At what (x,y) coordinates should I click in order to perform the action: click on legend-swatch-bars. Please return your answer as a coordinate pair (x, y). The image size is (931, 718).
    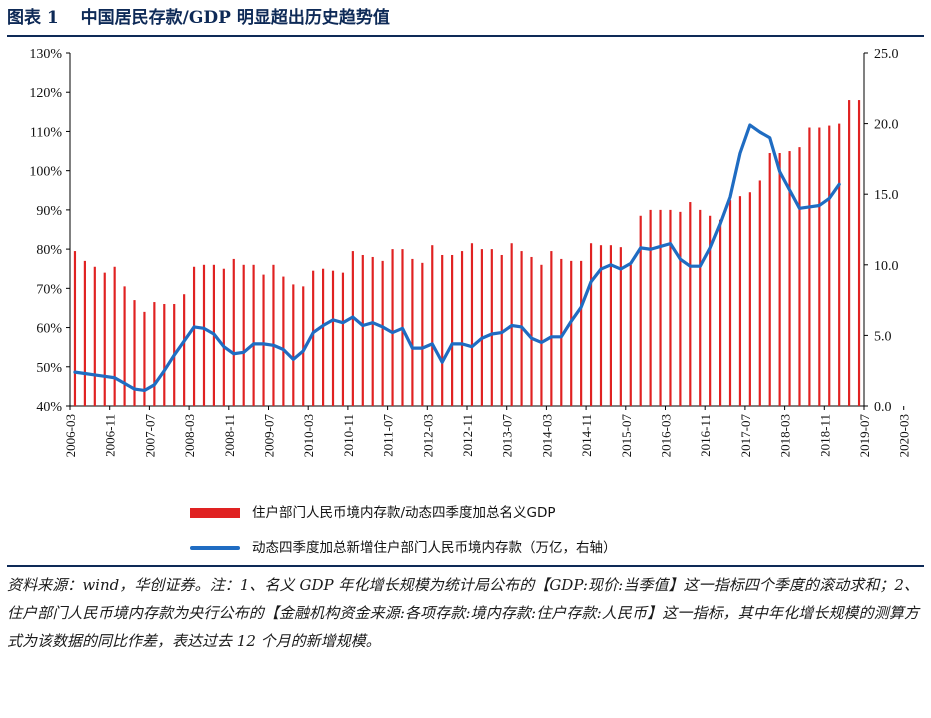
    Looking at the image, I should click on (215, 513).